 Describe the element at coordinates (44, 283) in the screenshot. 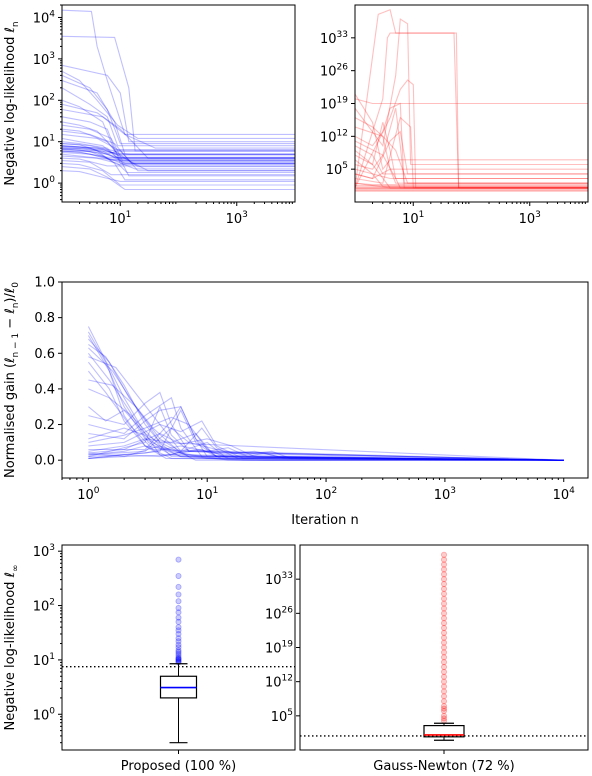

I see `y-tick-label: 1.0` at that location.